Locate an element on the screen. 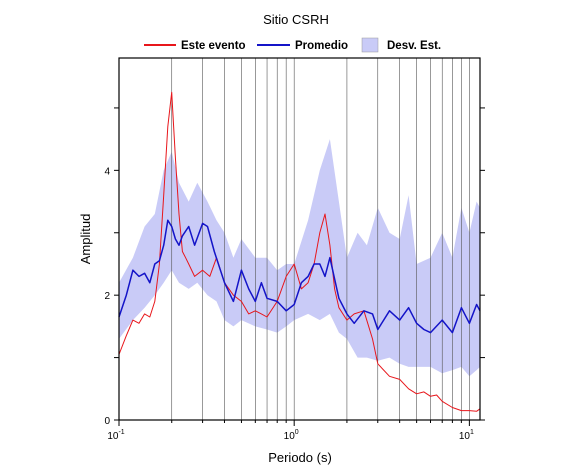  x-tick-label-exponent: -1 is located at coordinates (121, 432).